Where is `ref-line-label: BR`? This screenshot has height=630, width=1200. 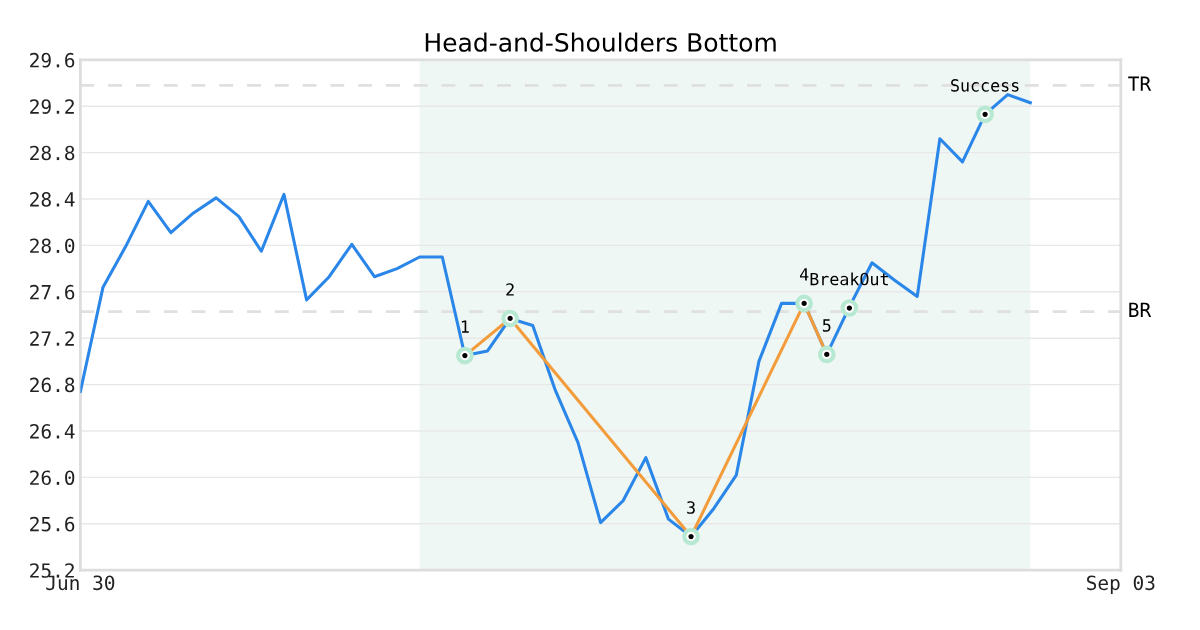 ref-line-label: BR is located at coordinates (1140, 309).